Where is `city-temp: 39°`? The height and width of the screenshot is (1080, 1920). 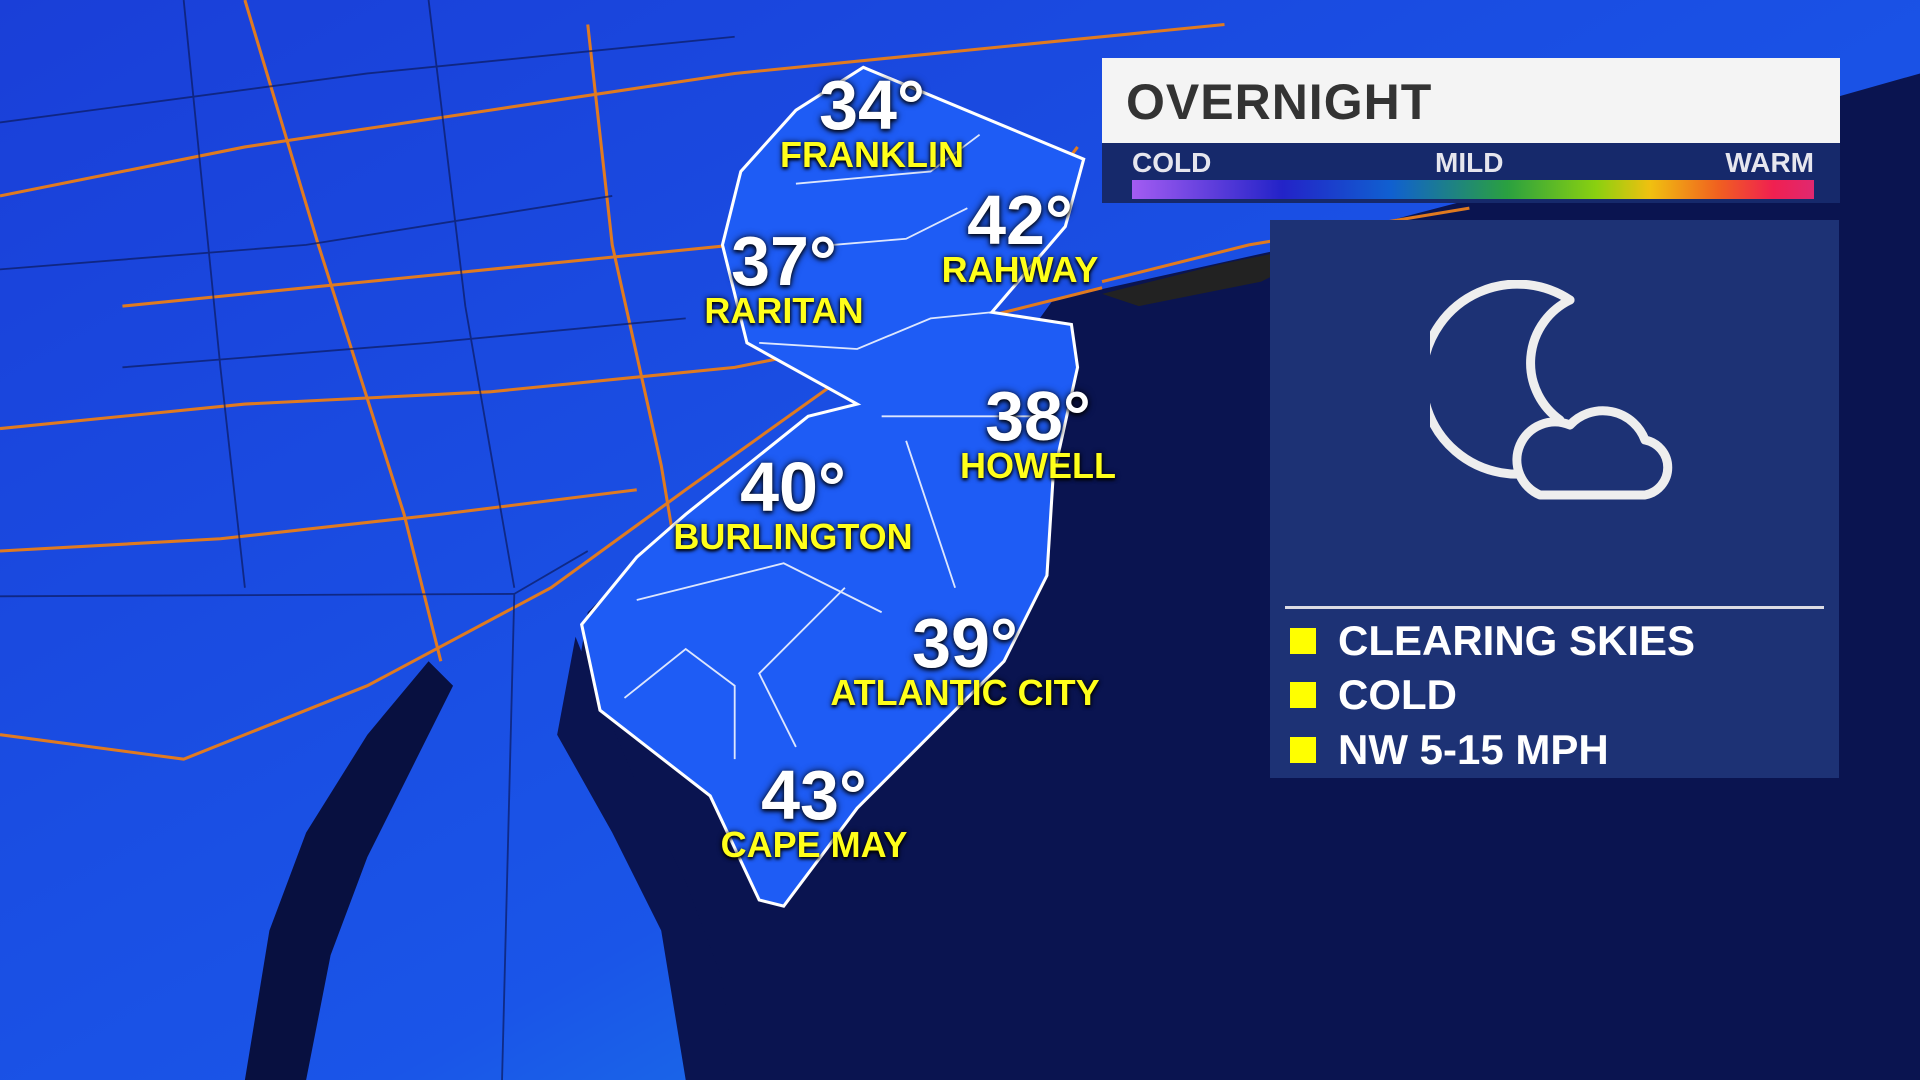
city-temp: 39° is located at coordinates (965, 643).